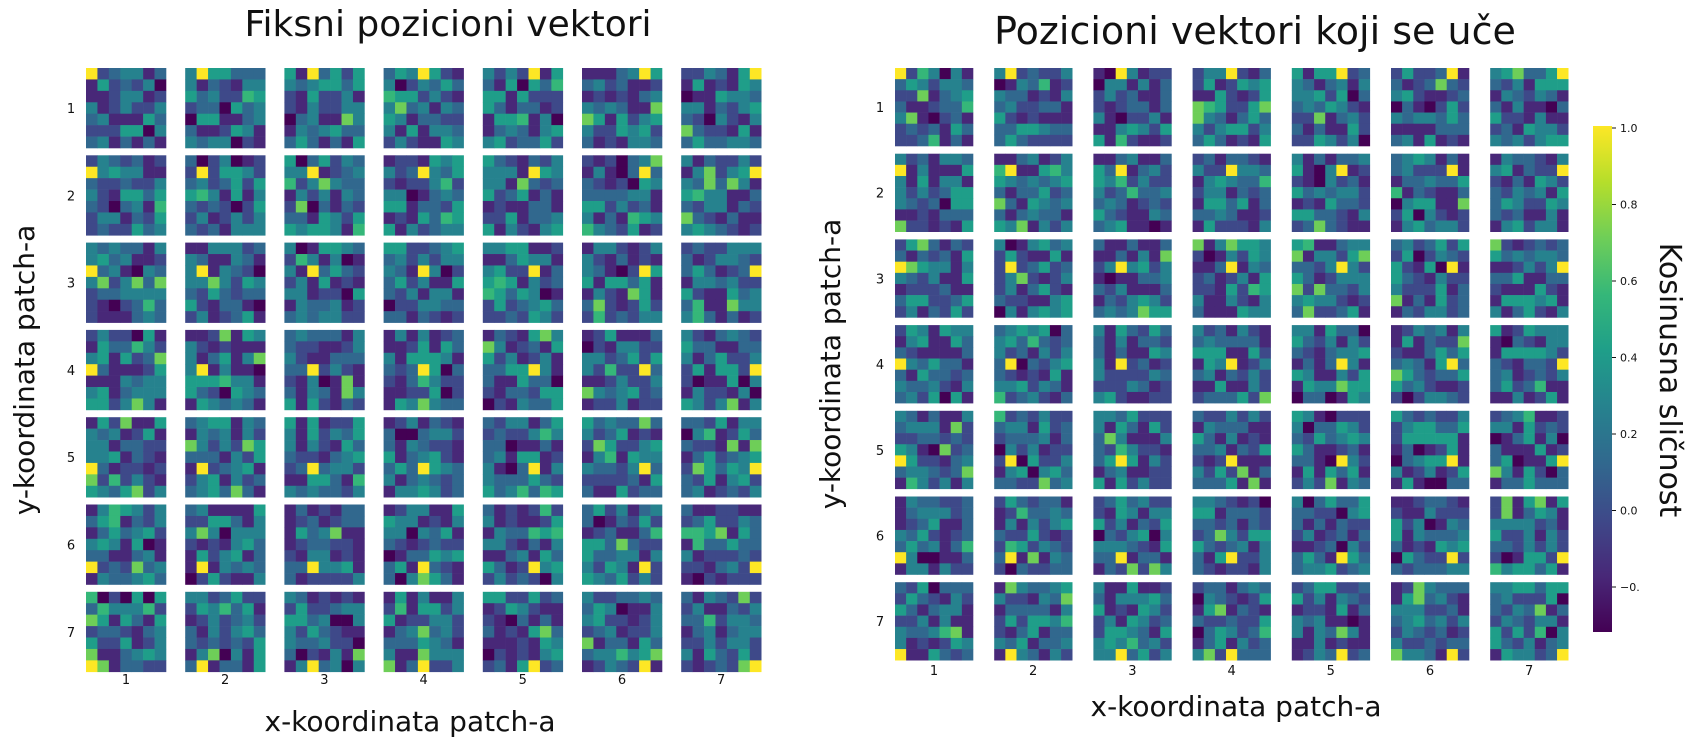  I want to click on x-tick-label: 4, so click(1231, 671).